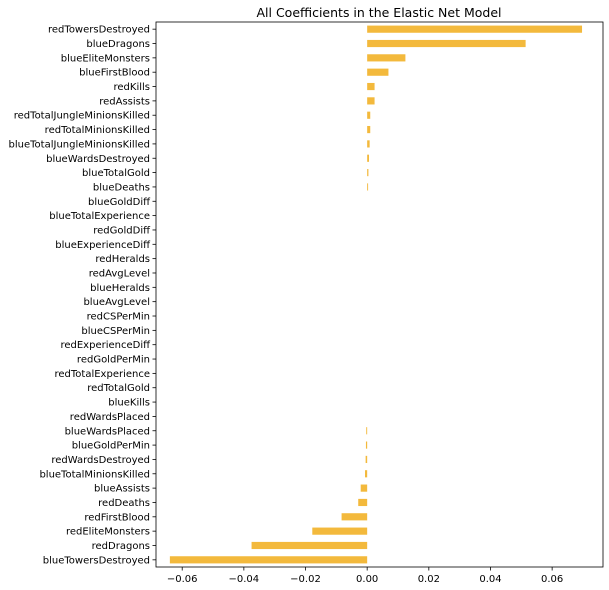  Describe the element at coordinates (116, 302) in the screenshot. I see `y-tick-label: blueAvgLevel` at that location.